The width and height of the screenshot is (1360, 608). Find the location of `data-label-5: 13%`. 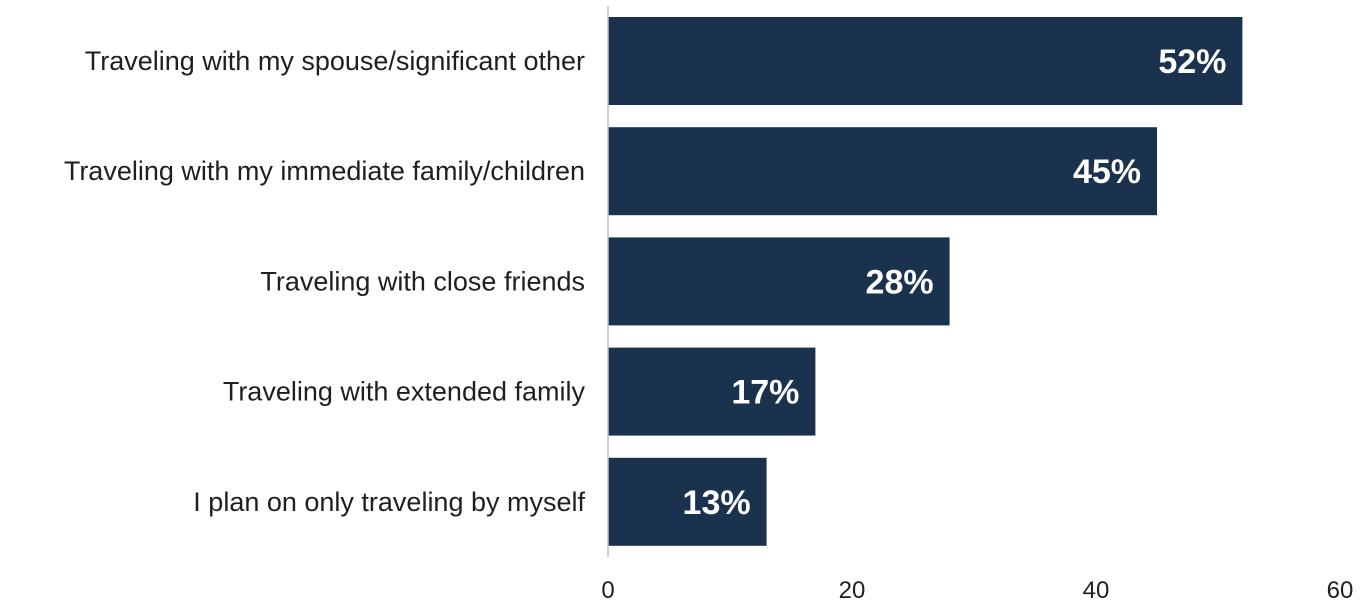

data-label-5: 13% is located at coordinates (717, 503).